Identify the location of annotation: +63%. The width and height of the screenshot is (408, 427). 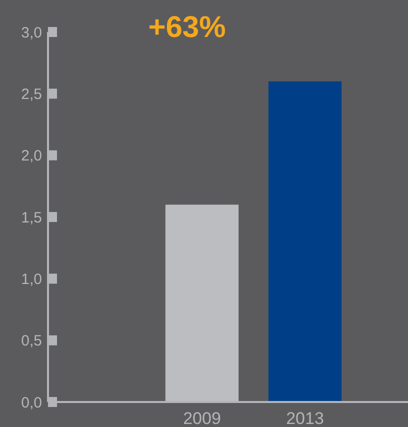
(187, 27).